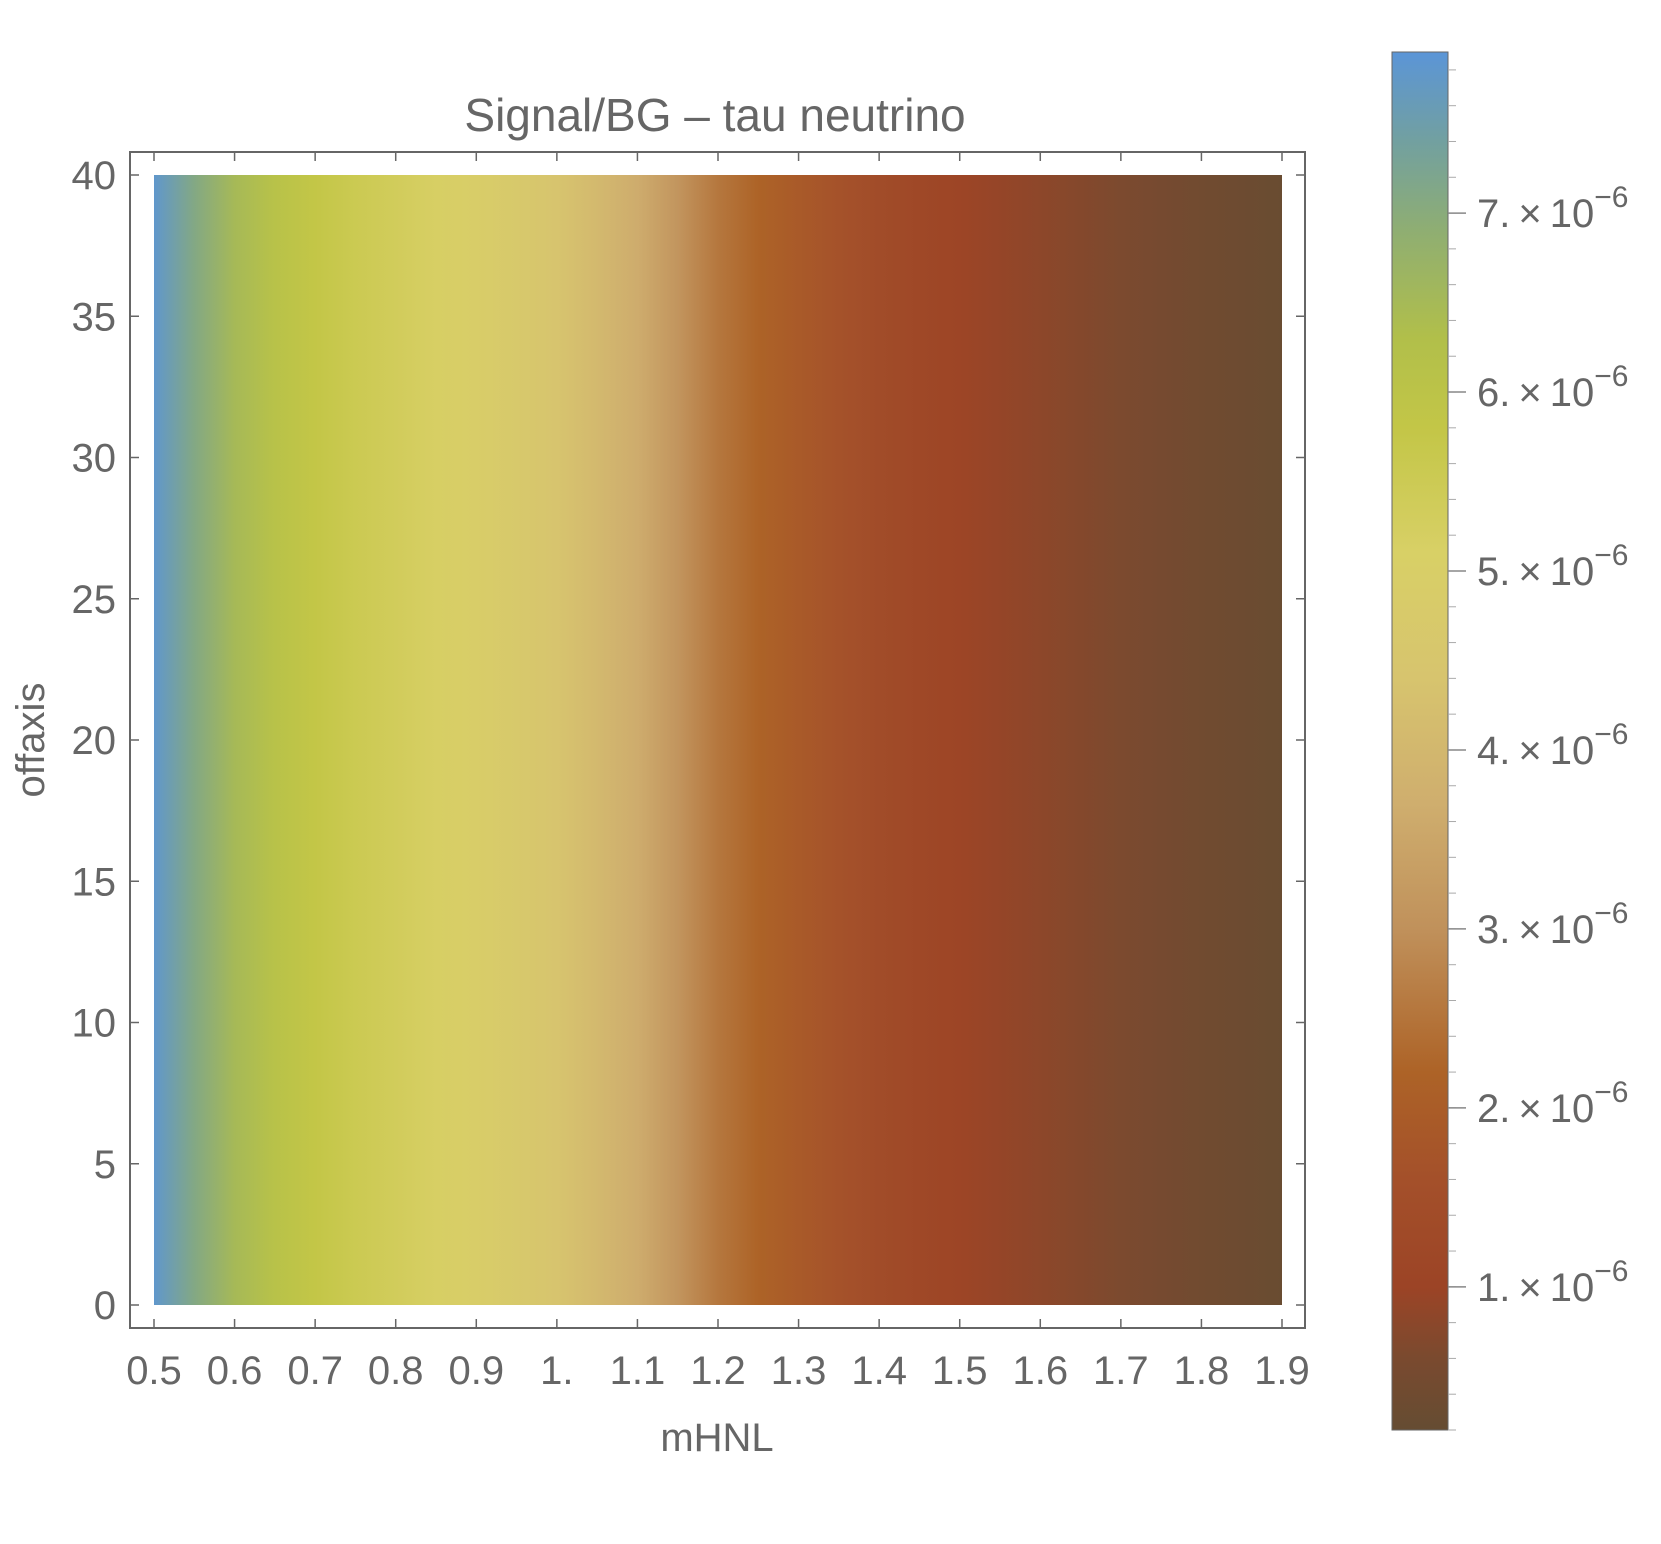  Describe the element at coordinates (476, 1371) in the screenshot. I see `x-tick-label: 0.9` at that location.